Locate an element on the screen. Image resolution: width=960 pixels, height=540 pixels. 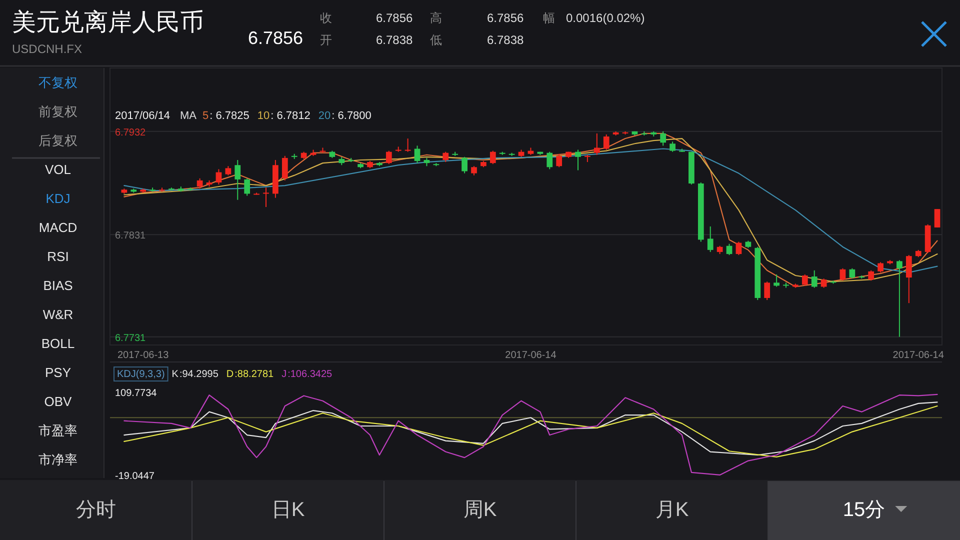
text: OBV is located at coordinates (58, 401).